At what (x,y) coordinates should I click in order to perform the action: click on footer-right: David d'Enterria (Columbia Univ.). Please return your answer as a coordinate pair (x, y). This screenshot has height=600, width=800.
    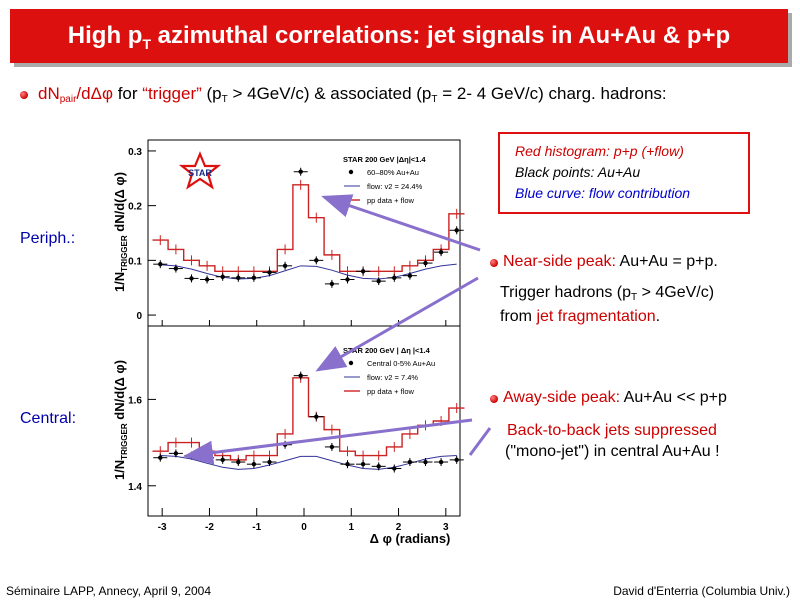
    Looking at the image, I should click on (701, 591).